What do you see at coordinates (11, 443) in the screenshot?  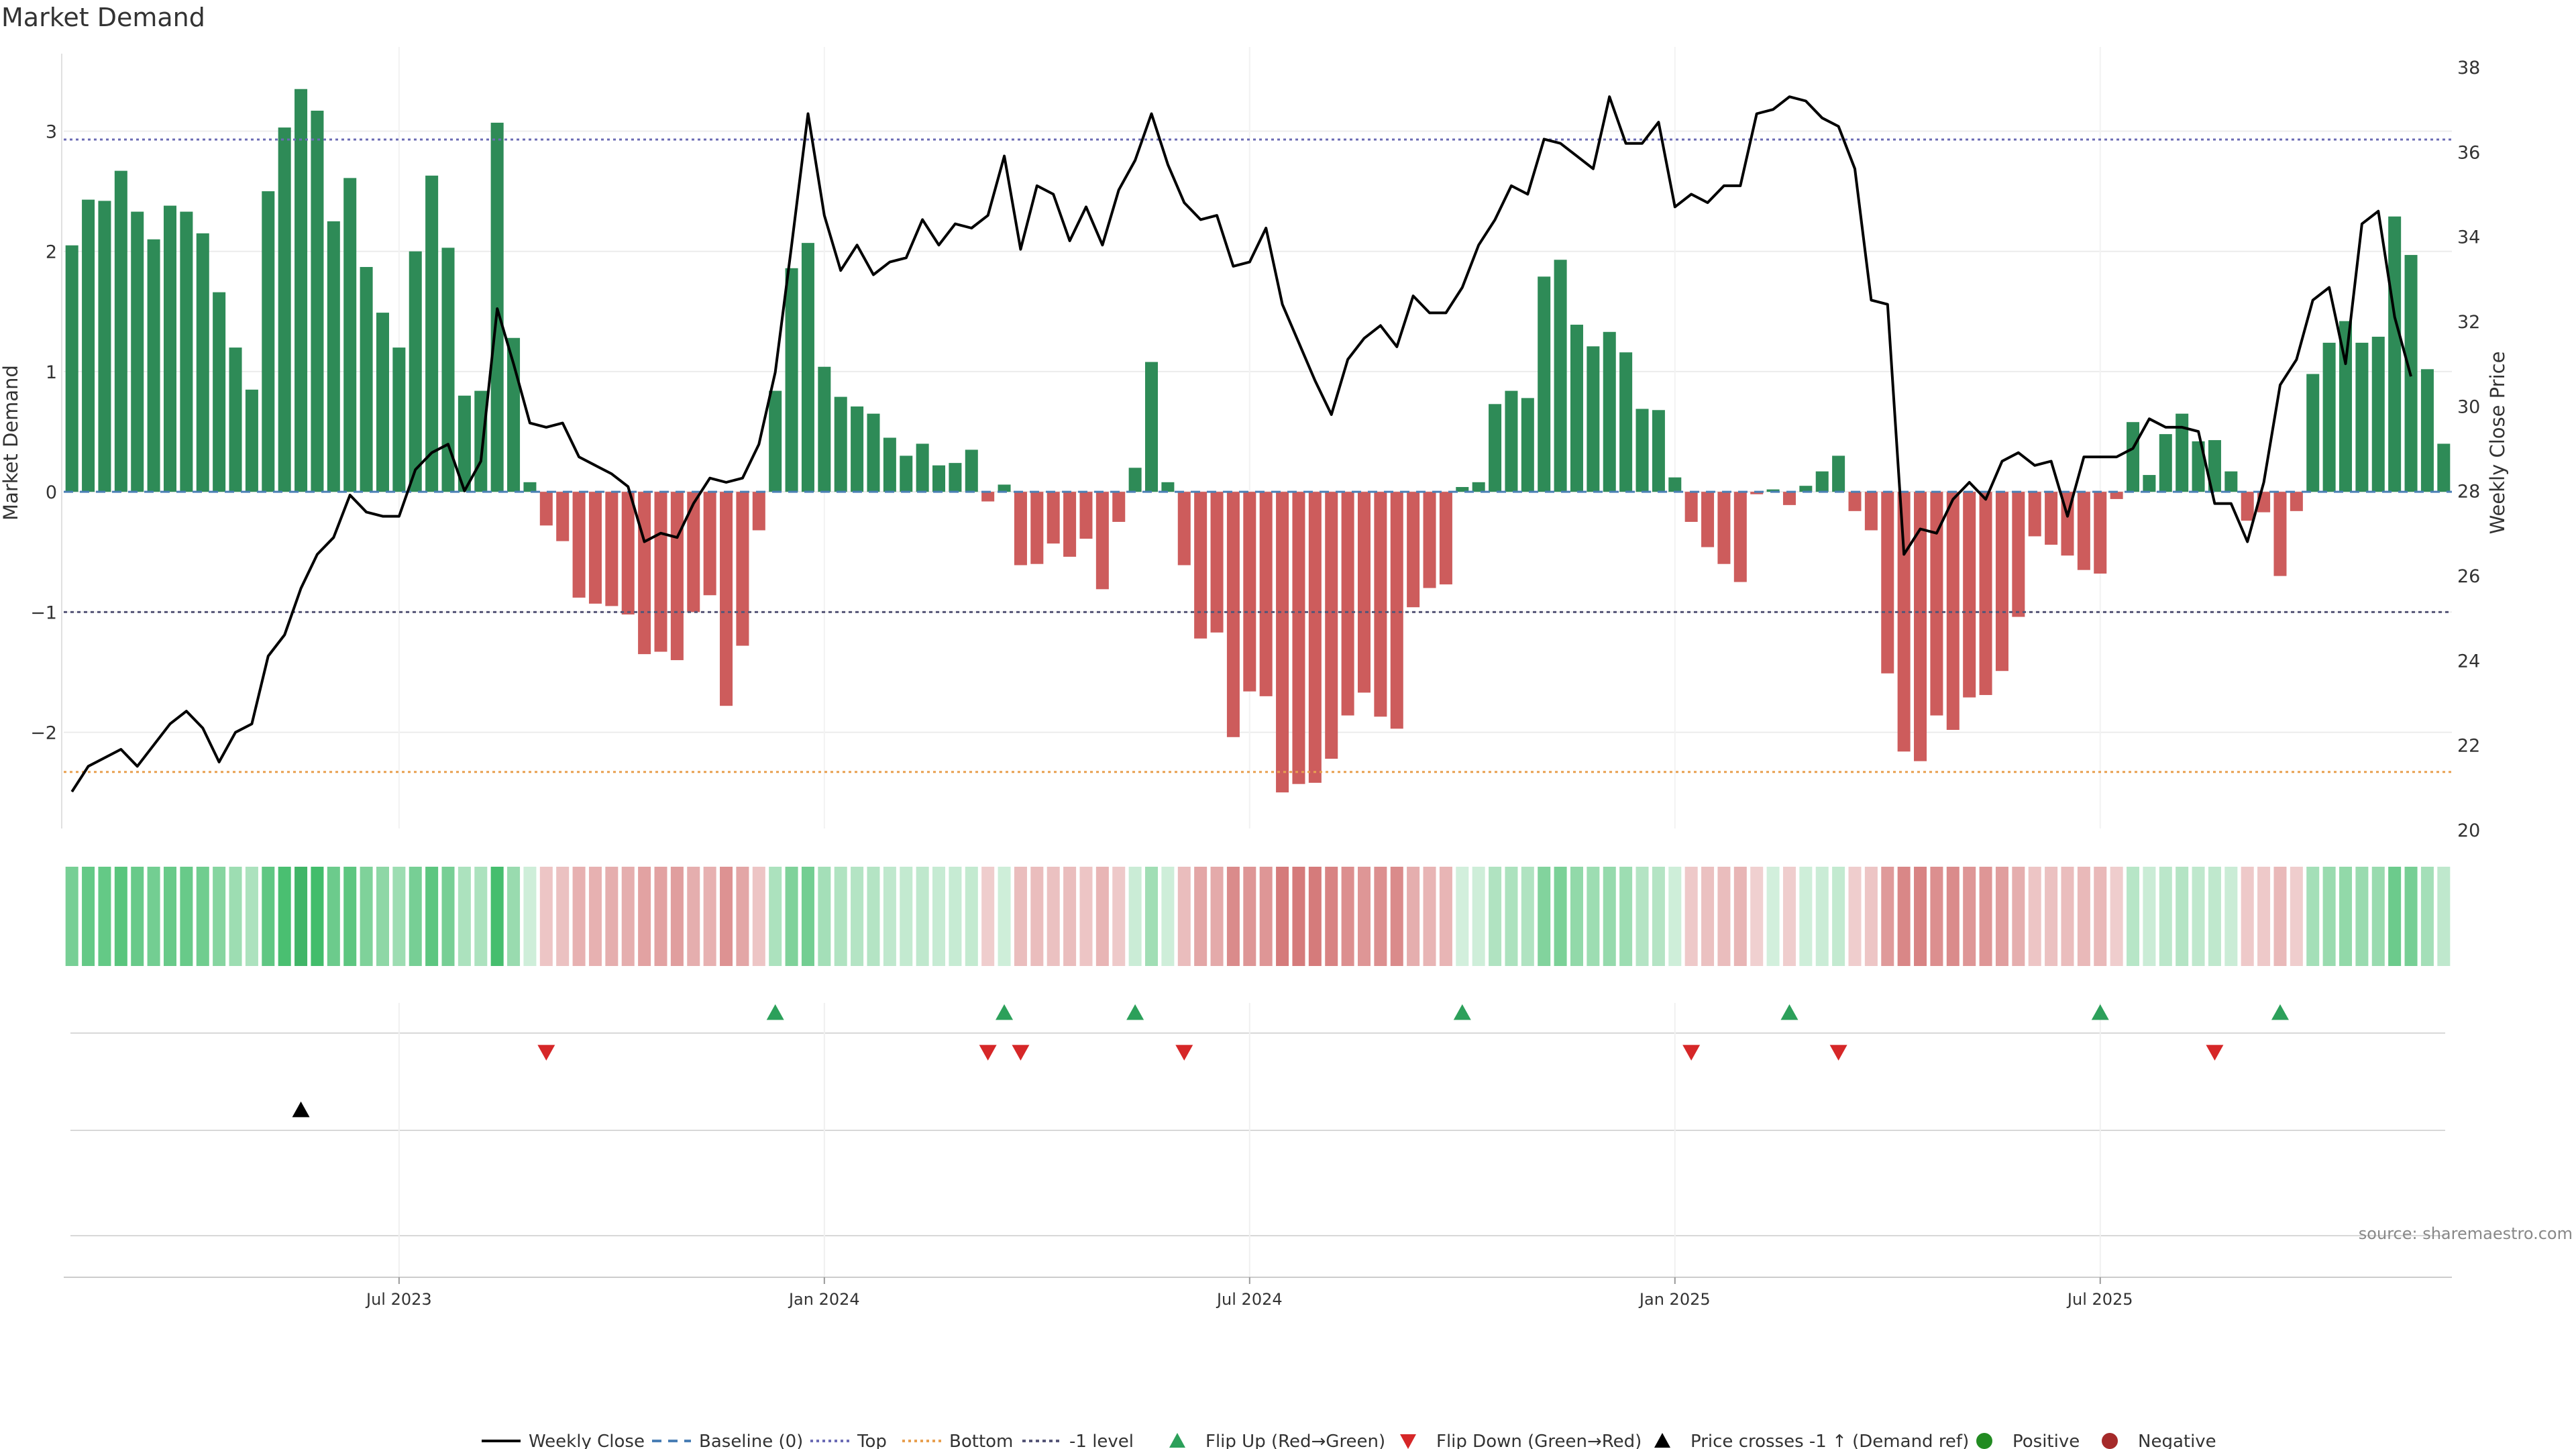 I see `y-axis-left-label: Market Demand` at bounding box center [11, 443].